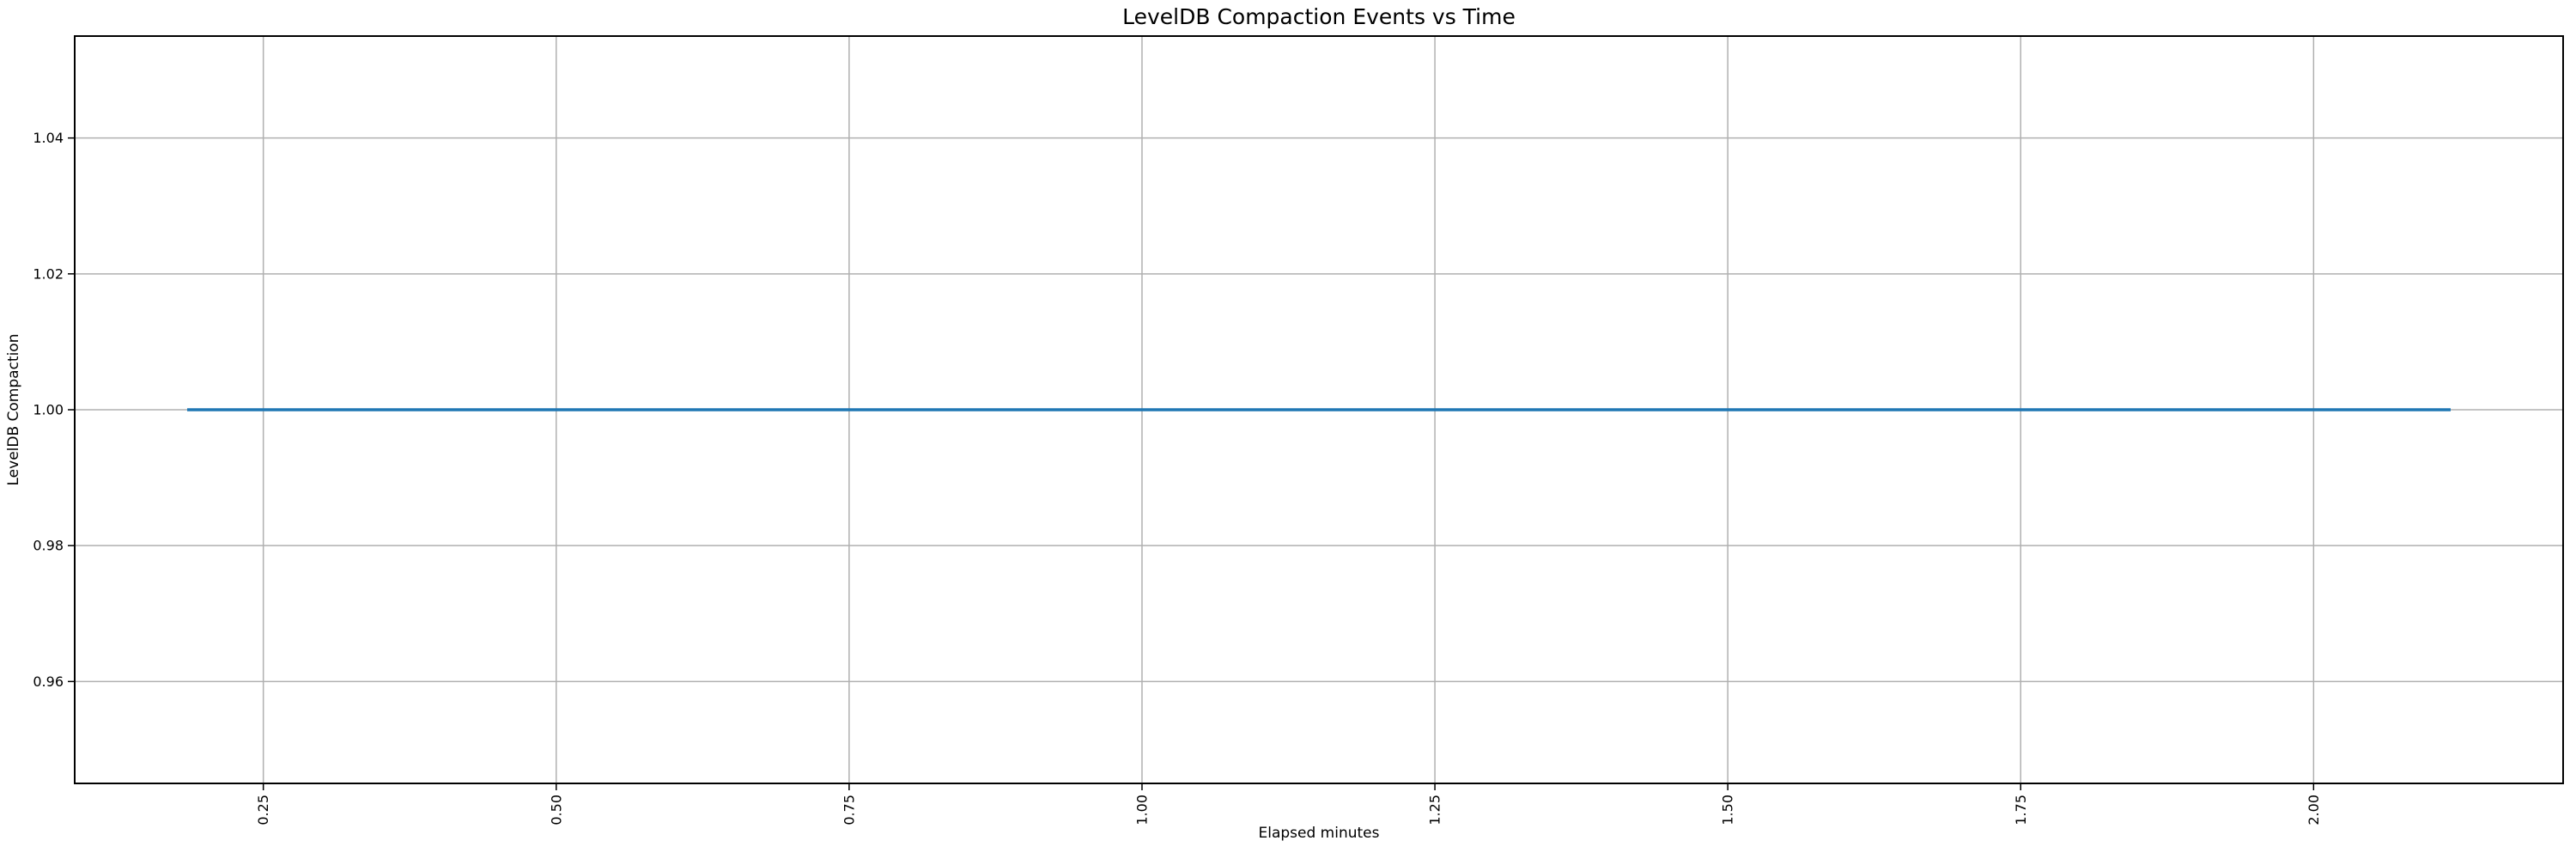  Describe the element at coordinates (556, 810) in the screenshot. I see `x-tick-label: 0.50` at that location.